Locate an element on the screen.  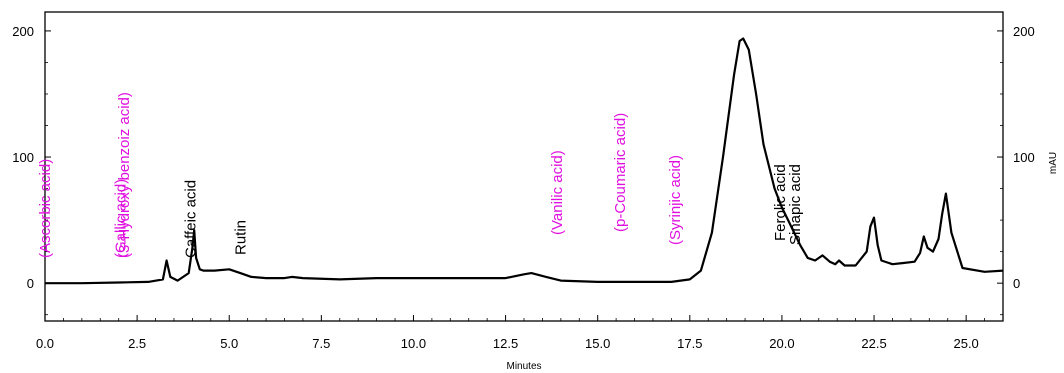
x-axis: 0.0 2.5 5.0 7.5 10.0 12.5 15.0 17.5 20.0 22.5 25.0 is located at coordinates (510, 333).